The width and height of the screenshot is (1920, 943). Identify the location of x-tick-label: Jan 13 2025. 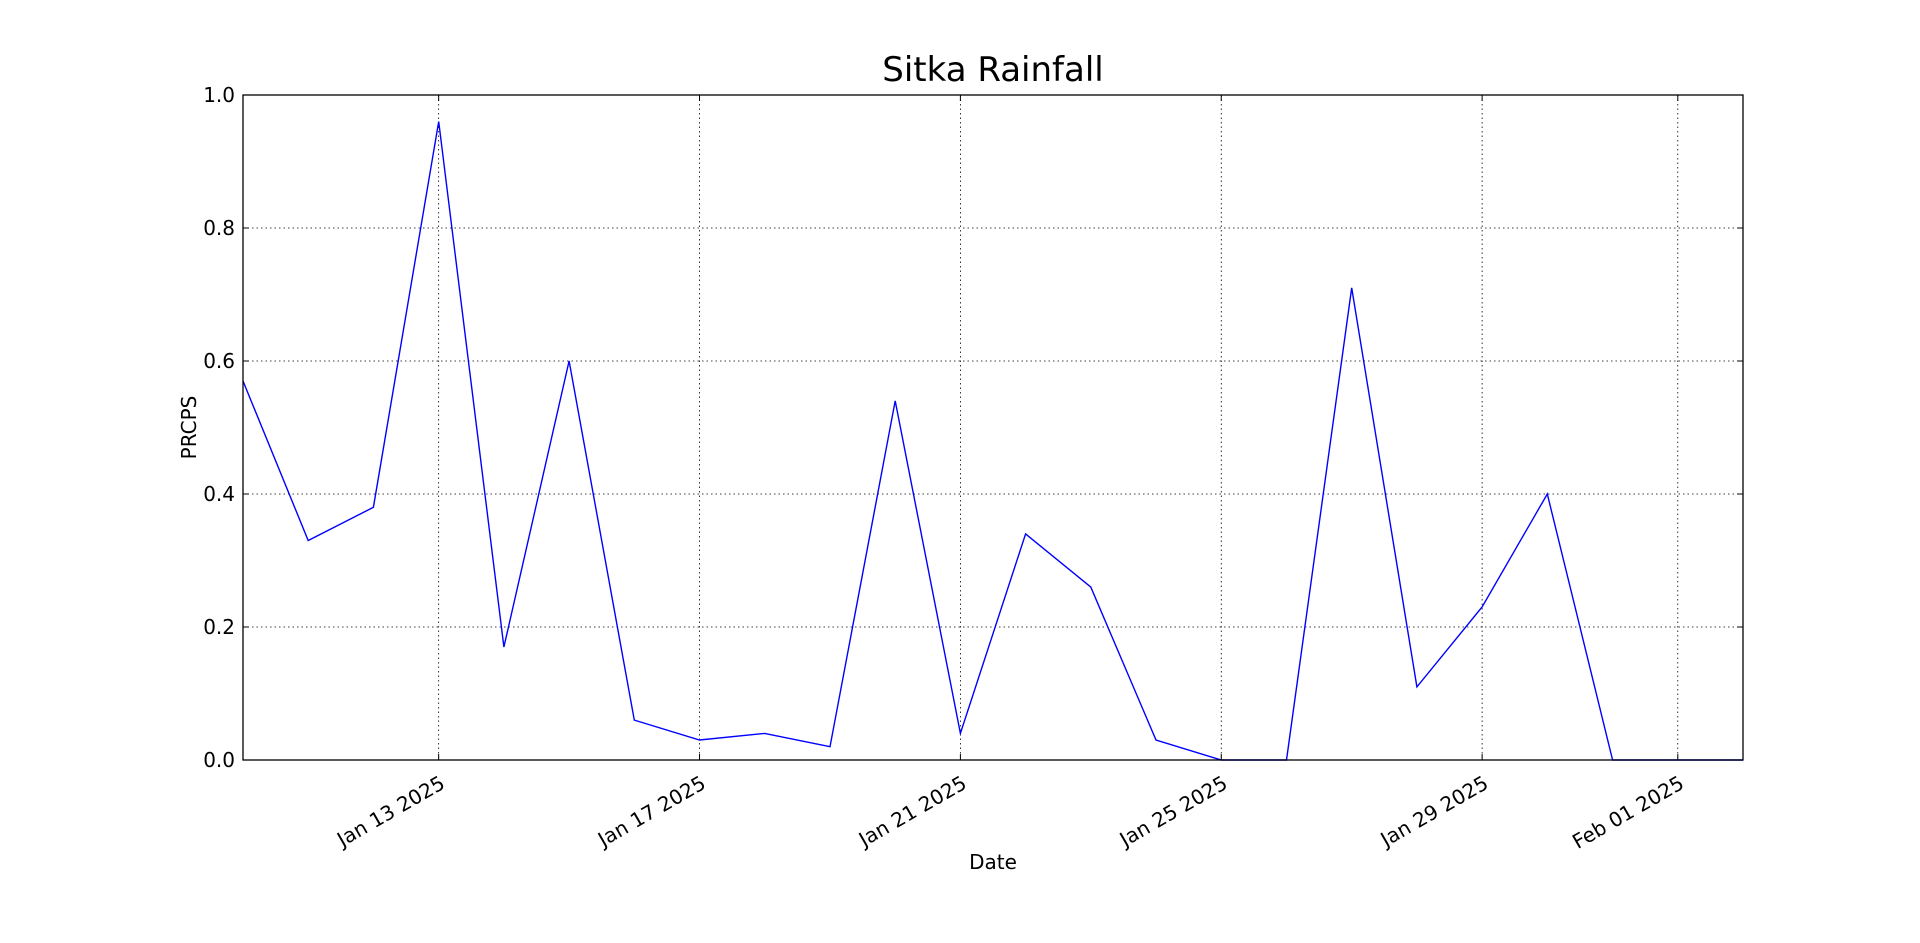
(390, 812).